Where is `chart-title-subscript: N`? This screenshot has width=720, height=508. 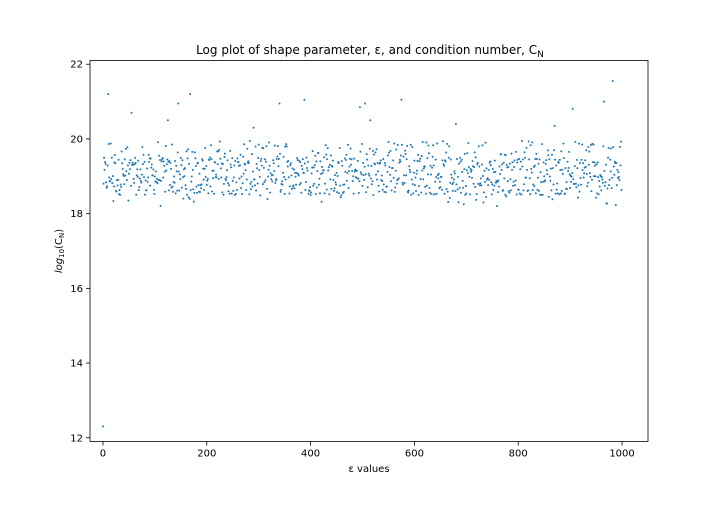 chart-title-subscript: N is located at coordinates (540, 55).